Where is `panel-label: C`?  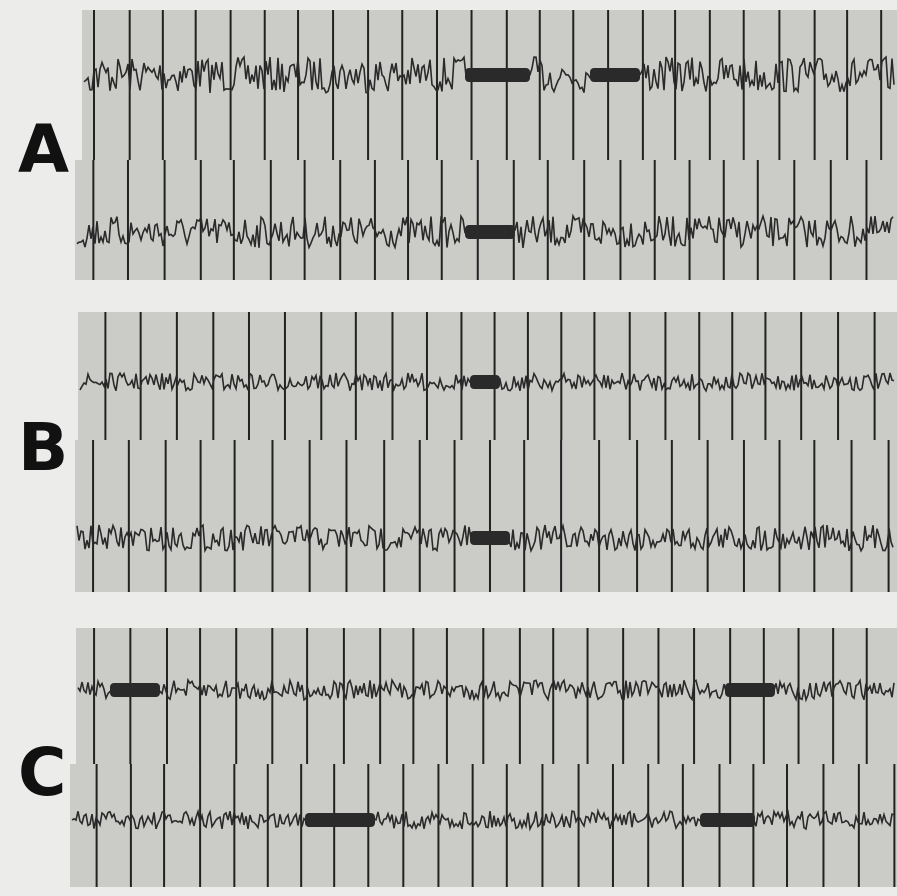 panel-label: C is located at coordinates (42, 772).